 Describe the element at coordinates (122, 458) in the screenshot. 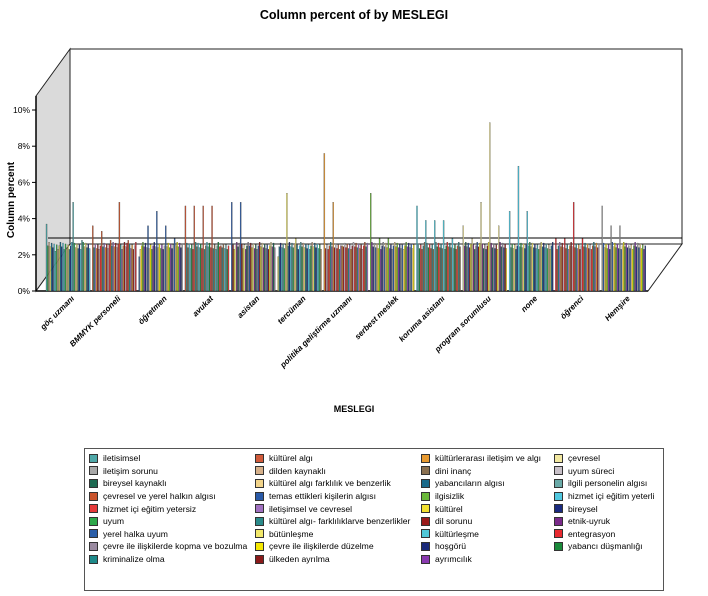

I see `legend-label: iletisimsel` at that location.